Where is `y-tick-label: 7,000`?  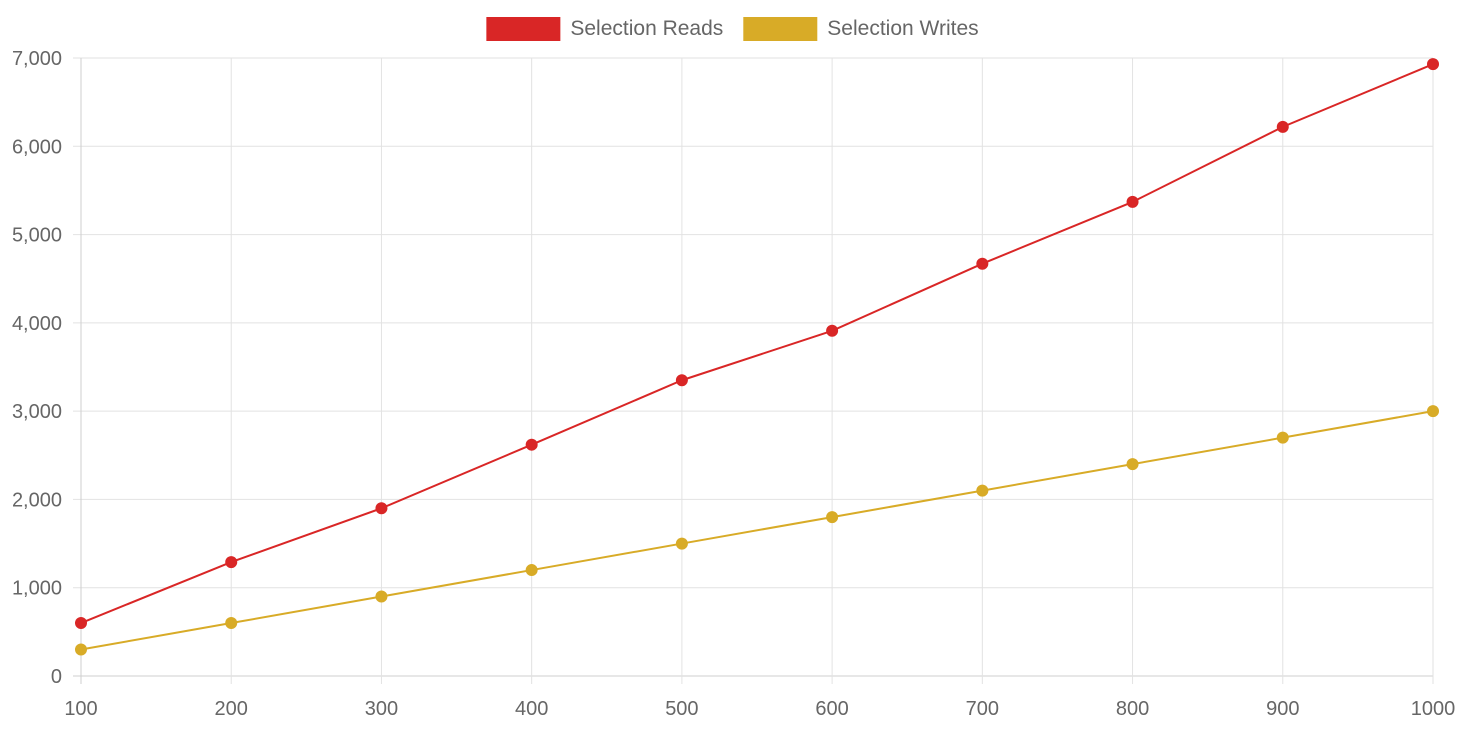
y-tick-label: 7,000 is located at coordinates (37, 59).